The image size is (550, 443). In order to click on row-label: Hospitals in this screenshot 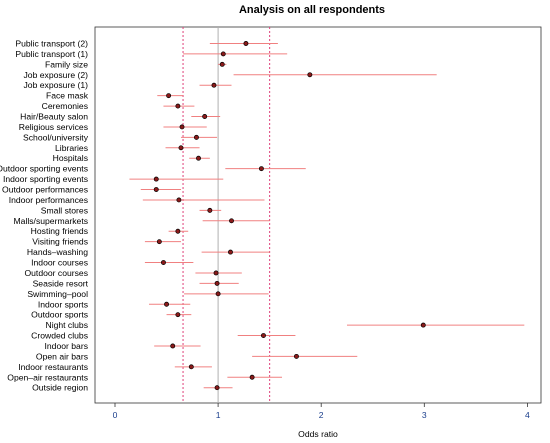, I will do `click(70, 158)`.